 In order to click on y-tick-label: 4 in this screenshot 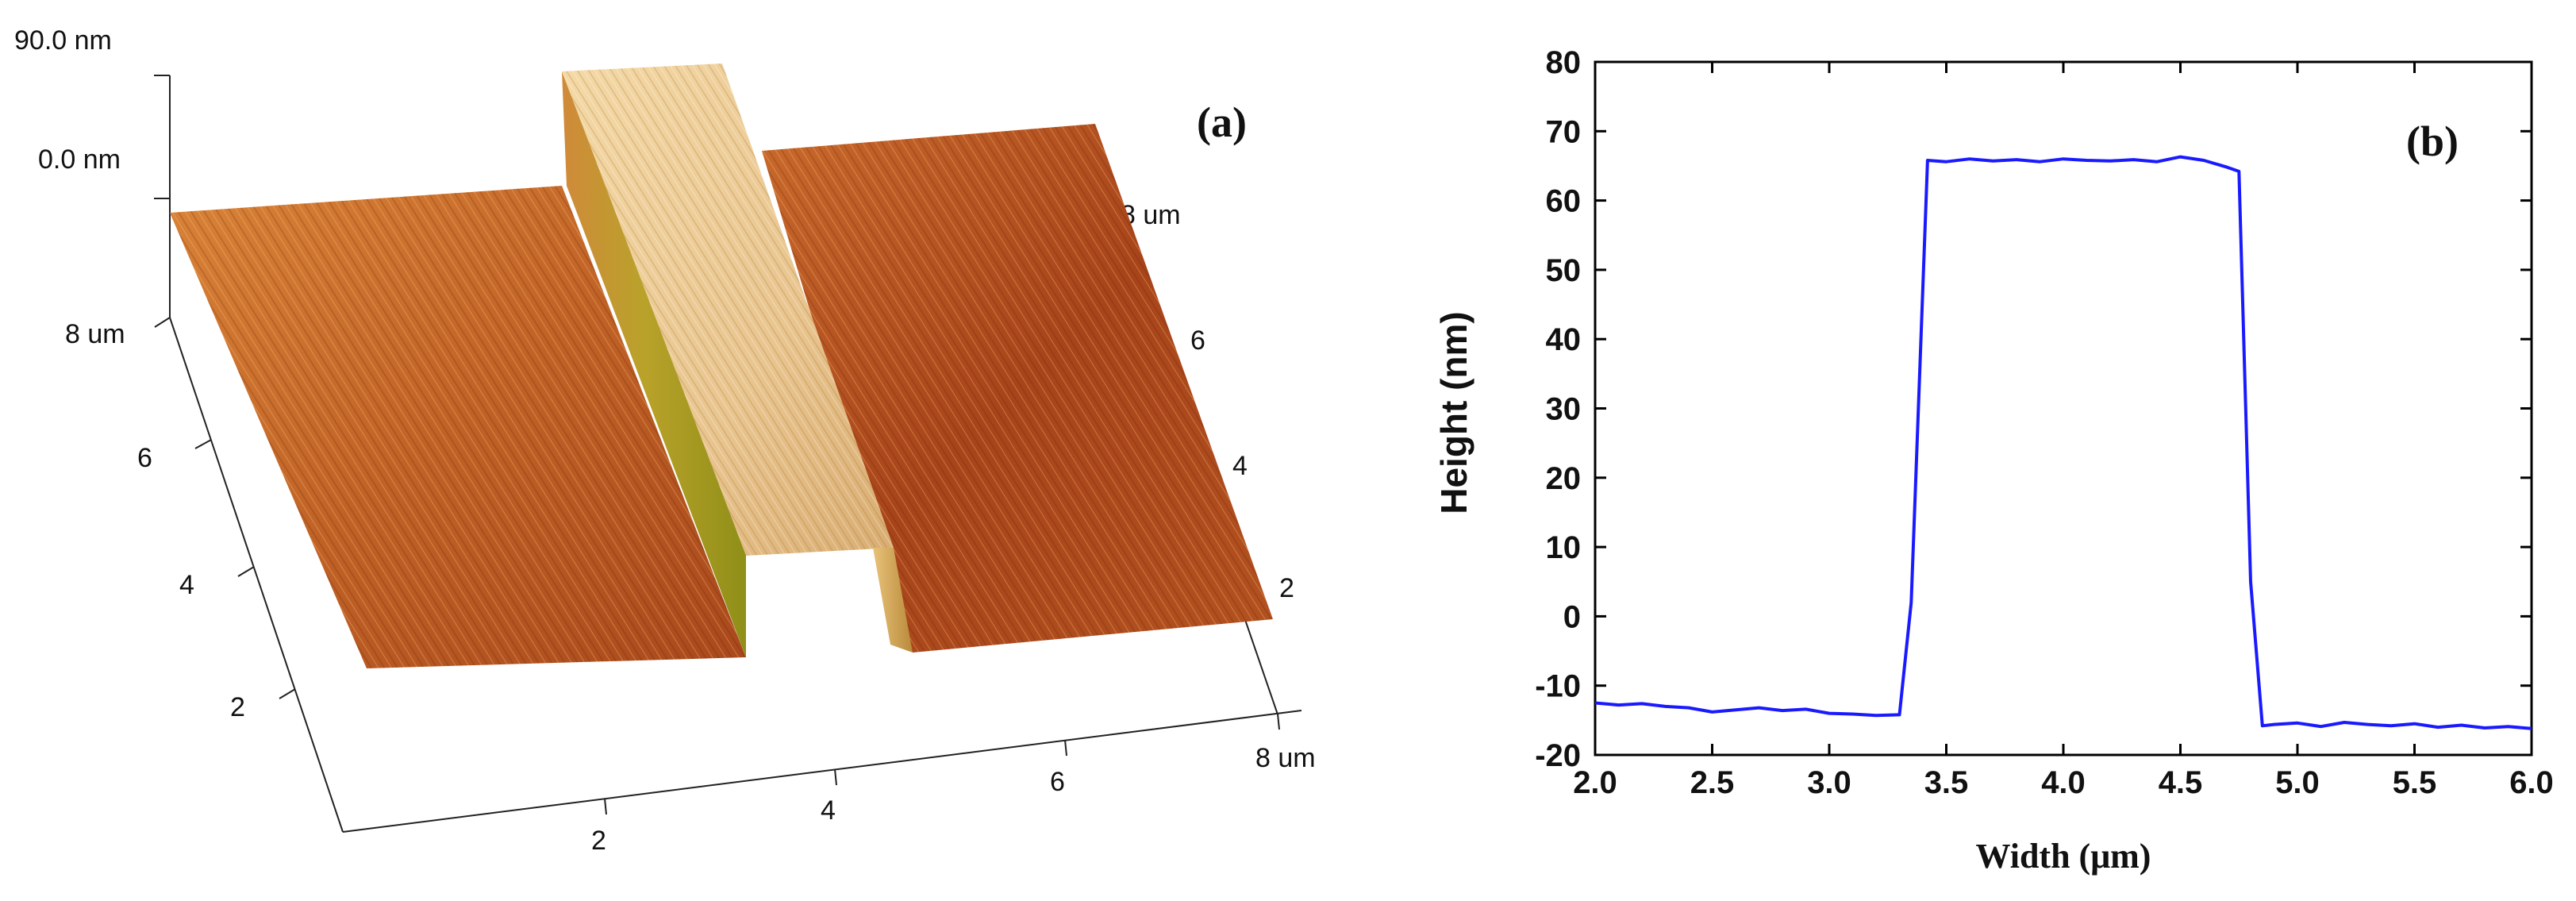, I will do `click(186, 585)`.